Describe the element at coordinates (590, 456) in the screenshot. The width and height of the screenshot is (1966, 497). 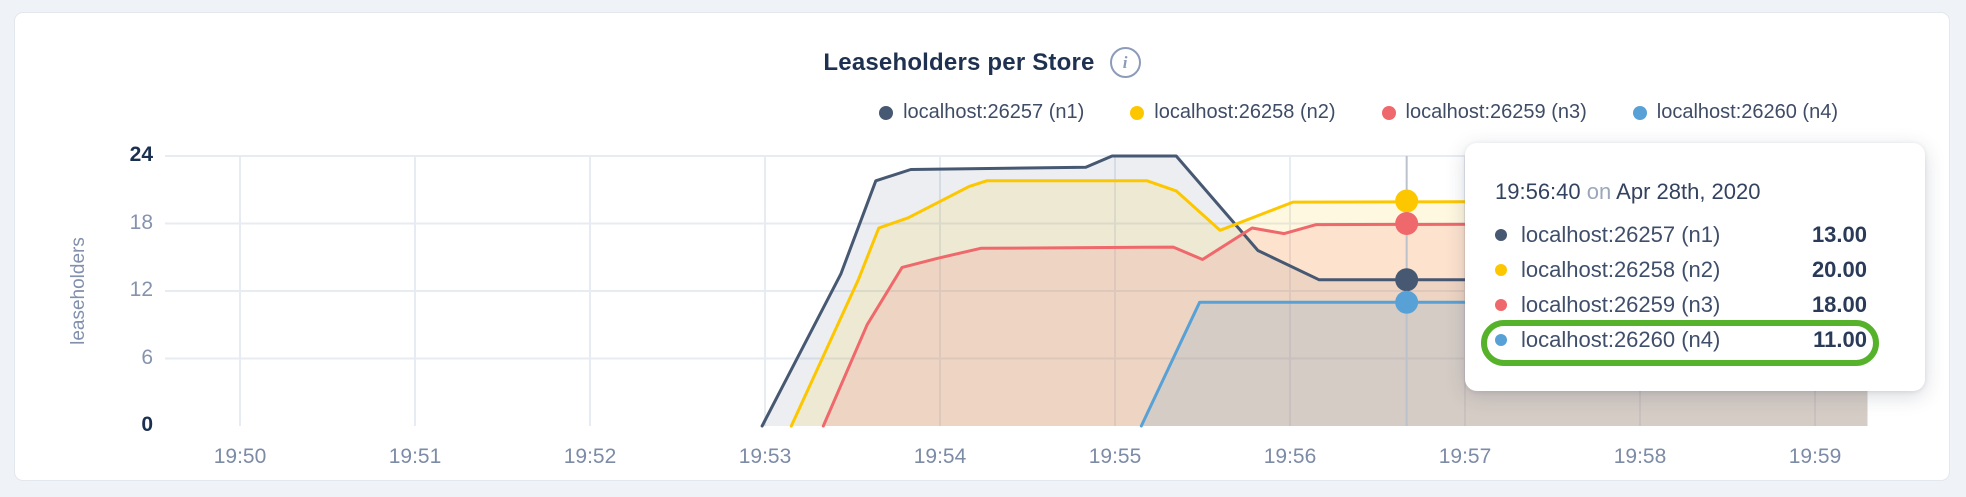
I see `x-tick-19:52: 19:52` at that location.